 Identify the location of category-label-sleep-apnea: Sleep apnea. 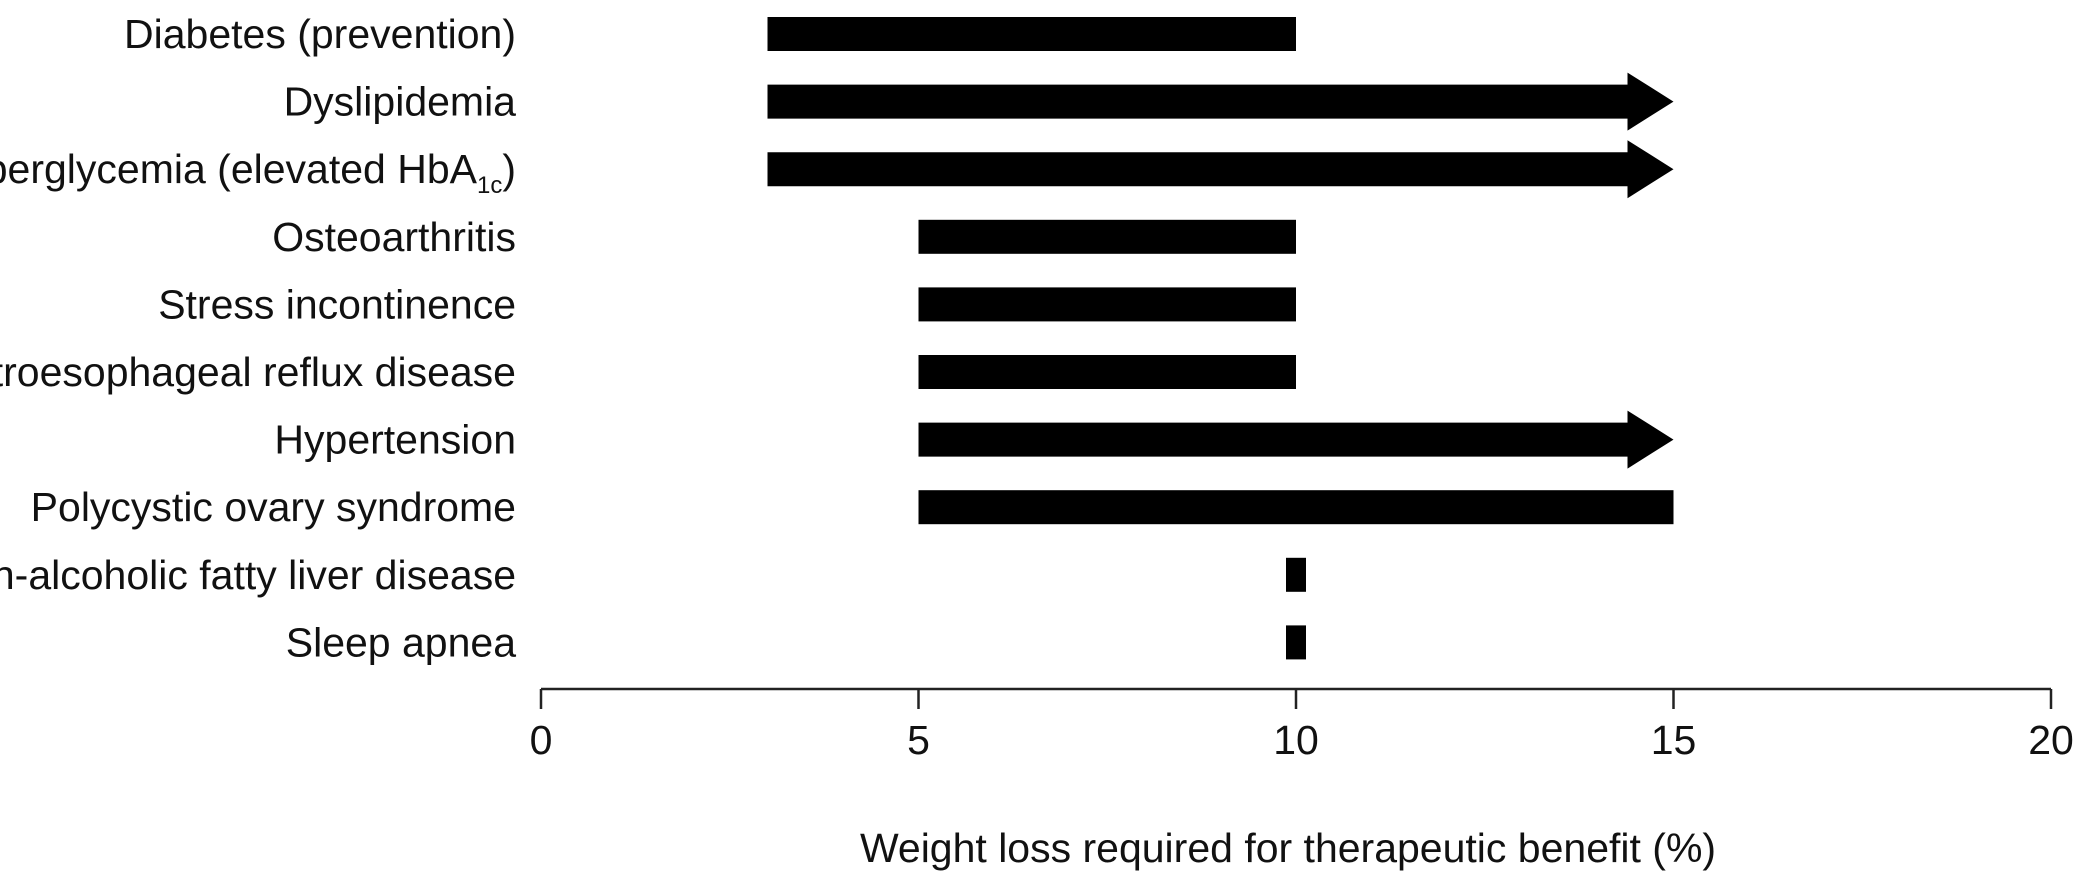
(401, 642).